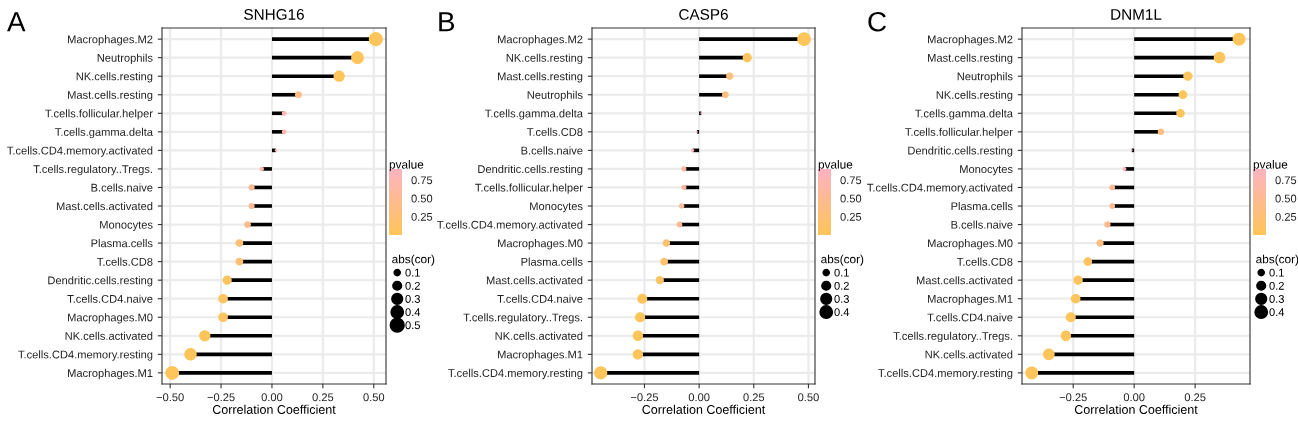 This screenshot has height=446, width=1298. Describe the element at coordinates (412, 325) in the screenshot. I see `legend-label: 0.5` at that location.